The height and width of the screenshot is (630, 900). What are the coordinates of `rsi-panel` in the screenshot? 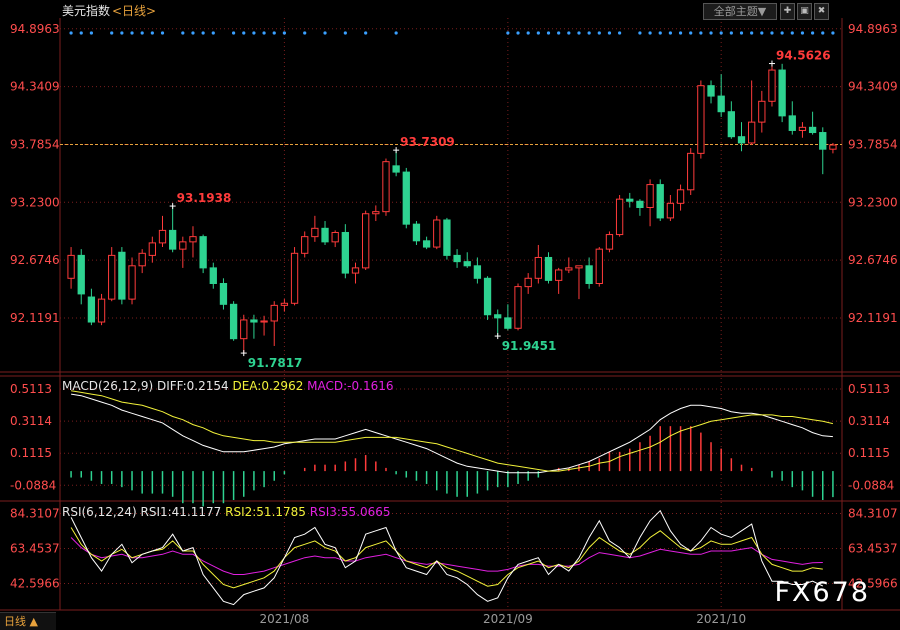 It's located at (447, 557).